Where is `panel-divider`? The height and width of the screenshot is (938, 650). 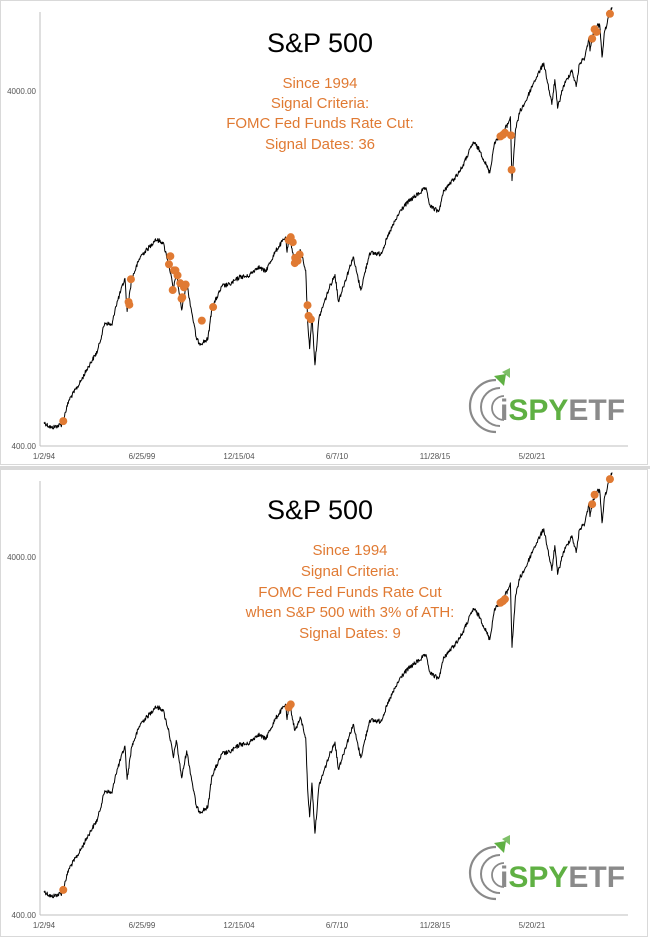
panel-divider is located at coordinates (325, 467).